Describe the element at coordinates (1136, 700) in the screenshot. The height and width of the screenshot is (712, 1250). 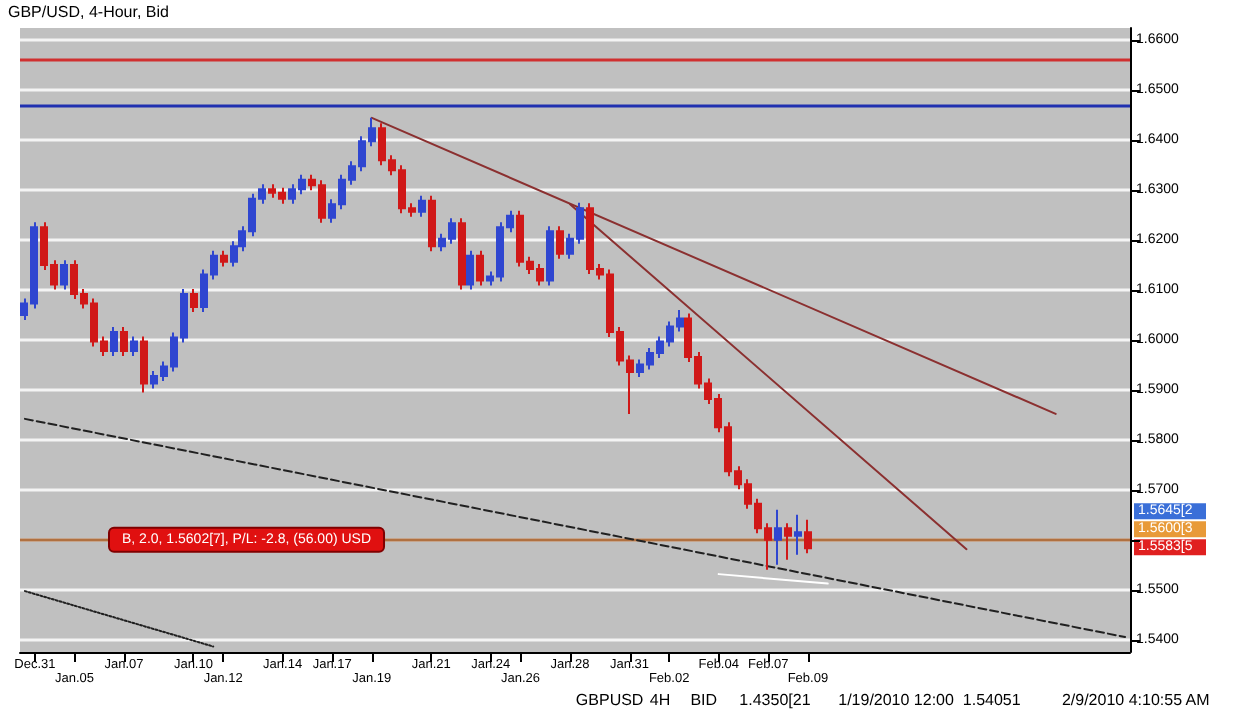
I see `text: 2/9/2010 4:10:55 AM` at that location.